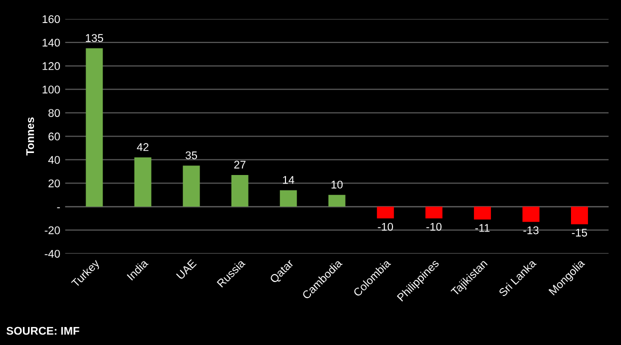  What do you see at coordinates (192, 155) in the screenshot?
I see `data-label: 35` at bounding box center [192, 155].